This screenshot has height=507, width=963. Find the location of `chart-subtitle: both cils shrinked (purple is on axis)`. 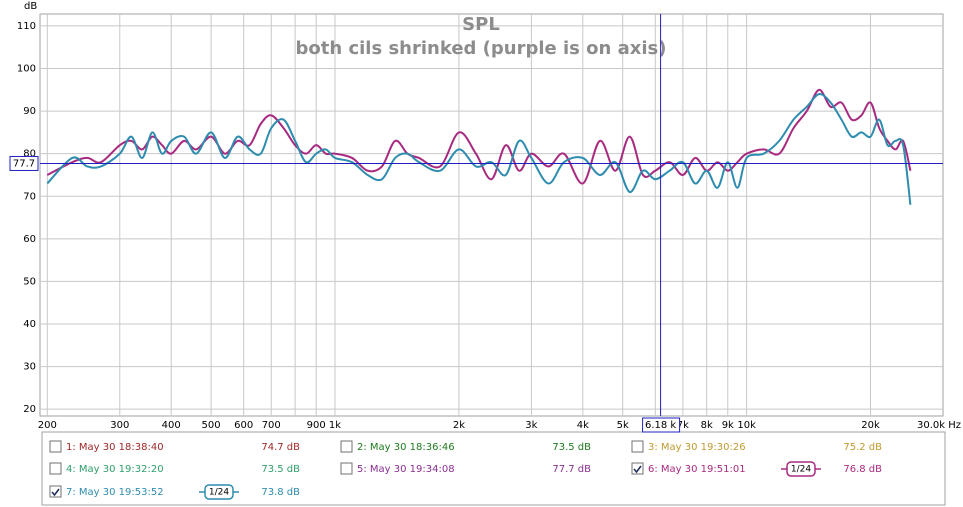

chart-subtitle: both cils shrinked (purple is on axis) is located at coordinates (481, 48).